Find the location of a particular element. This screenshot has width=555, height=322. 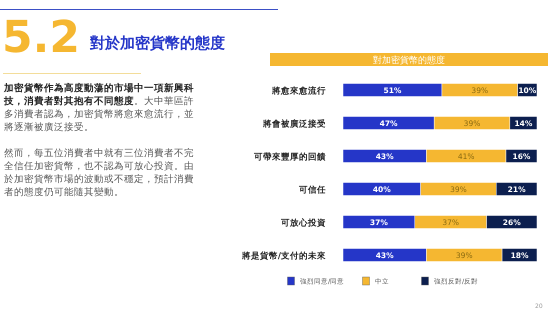

y-tick-label: 可帶來豐厚的回饋 is located at coordinates (289, 157).